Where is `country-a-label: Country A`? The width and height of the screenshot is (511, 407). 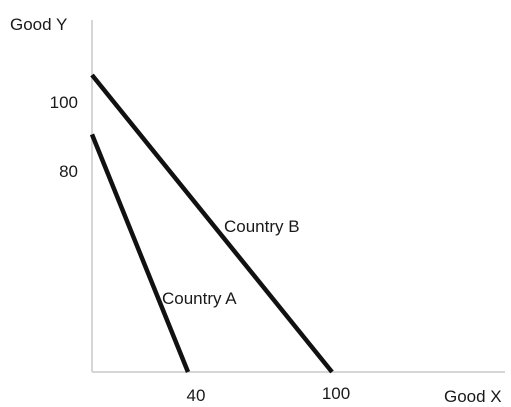 country-a-label: Country A is located at coordinates (199, 298).